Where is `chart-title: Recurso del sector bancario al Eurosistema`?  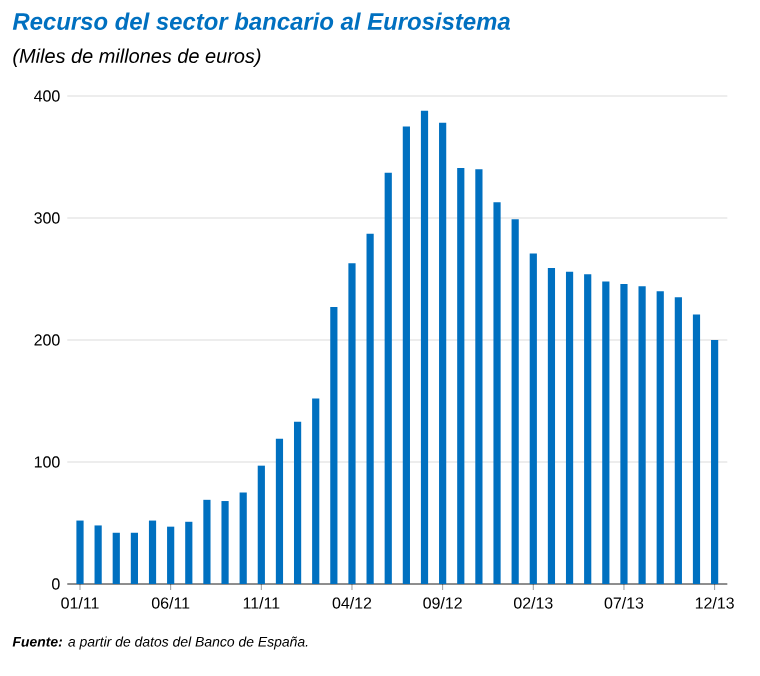 chart-title: Recurso del sector bancario al Eurosistema is located at coordinates (261, 21).